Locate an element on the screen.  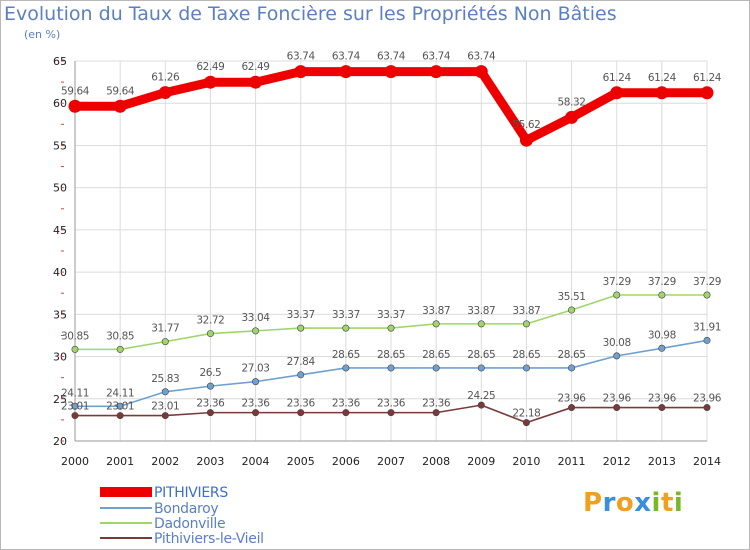
legend-label: Bondaroy is located at coordinates (186, 509).